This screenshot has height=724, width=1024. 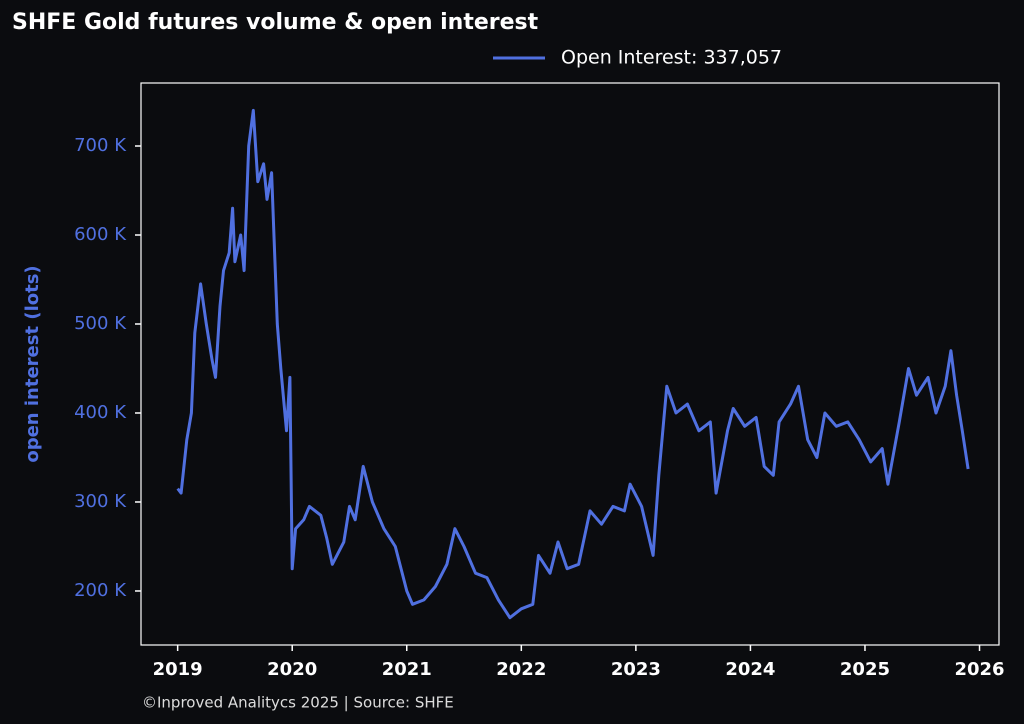 I want to click on x-tick-label: 2026, so click(x=979, y=669).